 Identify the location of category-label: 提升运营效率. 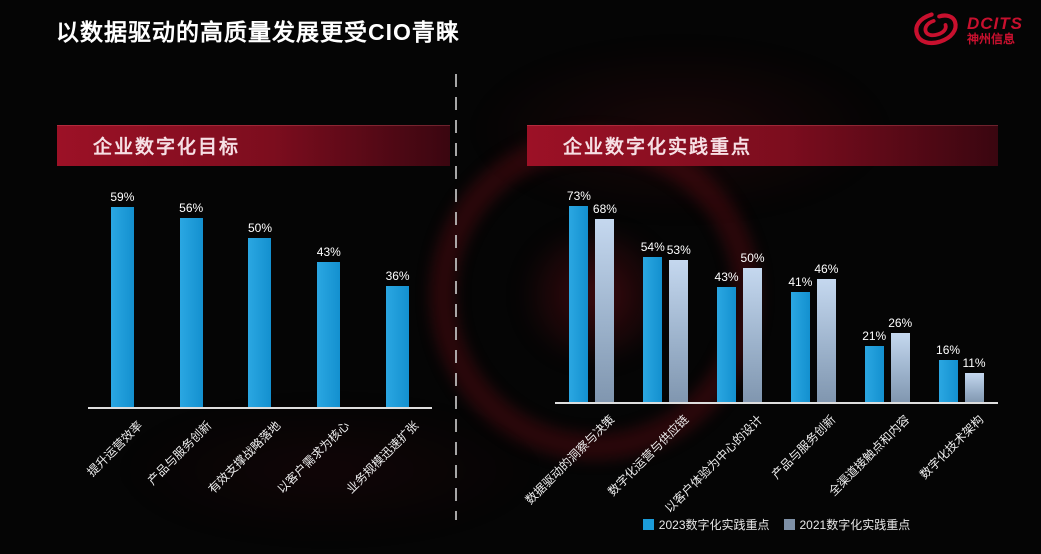
(115, 449).